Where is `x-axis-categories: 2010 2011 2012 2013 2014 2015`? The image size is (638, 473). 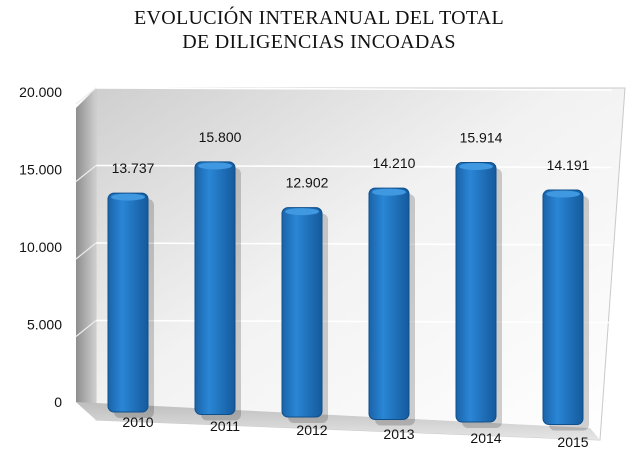 x-axis-categories: 2010 2011 2012 2013 2014 2015 is located at coordinates (355, 432).